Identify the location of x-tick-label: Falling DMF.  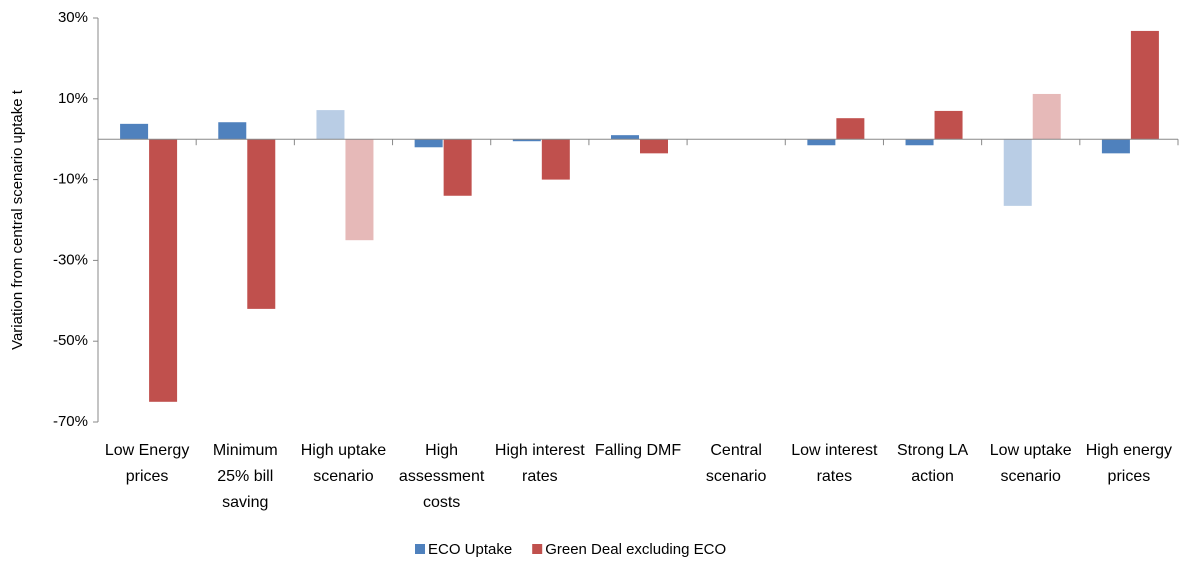
(638, 450).